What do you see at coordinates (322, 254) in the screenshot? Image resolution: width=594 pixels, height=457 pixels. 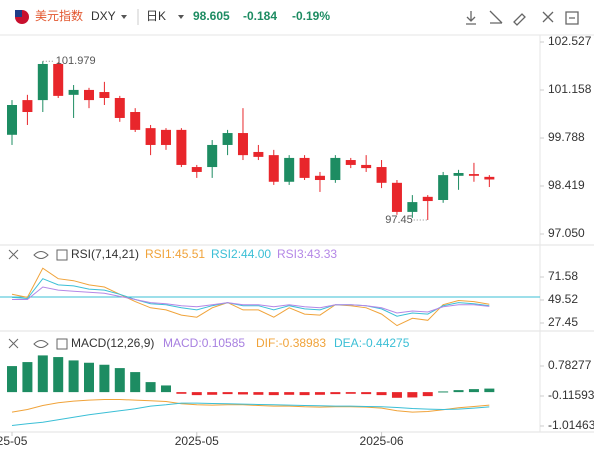 I see `legend-value: 43.33` at bounding box center [322, 254].